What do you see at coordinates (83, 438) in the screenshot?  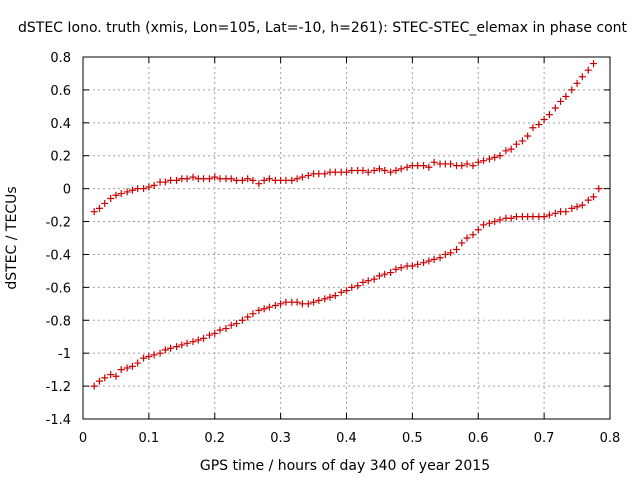 I see `x-tick-label: 0` at bounding box center [83, 438].